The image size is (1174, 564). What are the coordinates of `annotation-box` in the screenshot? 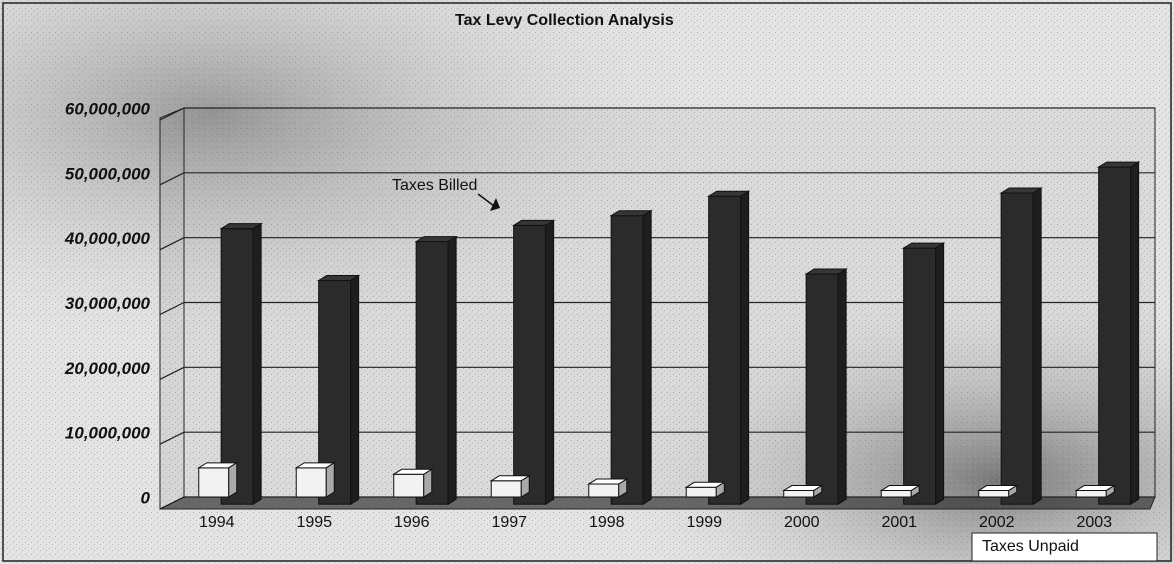 It's located at (1064, 547).